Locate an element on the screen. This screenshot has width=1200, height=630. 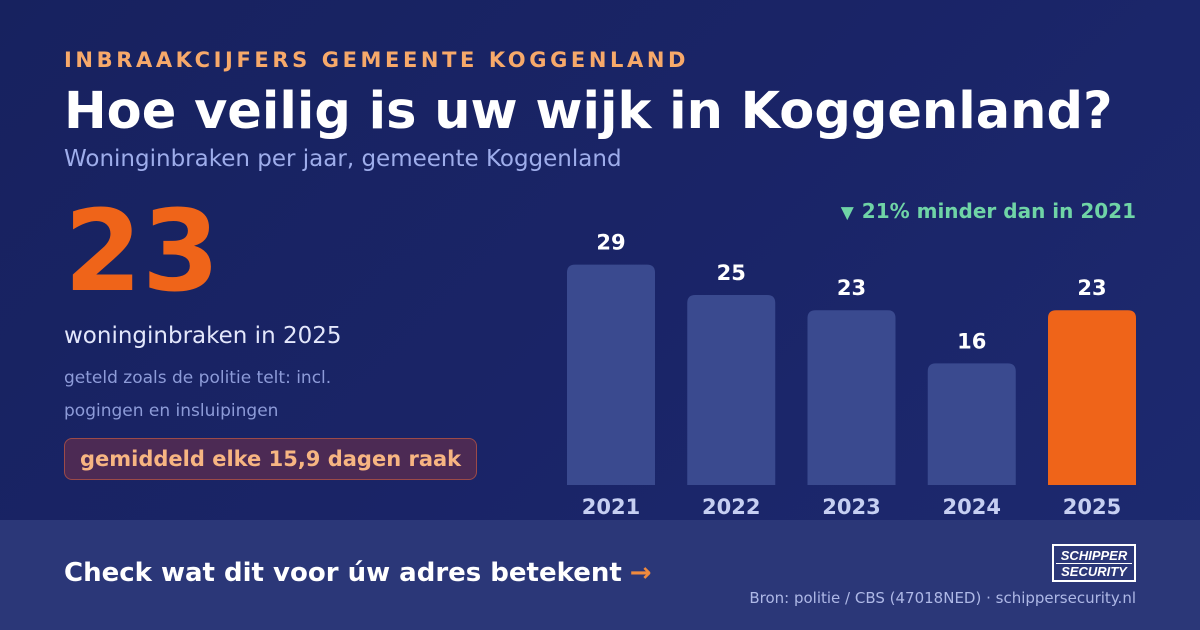
change-indicator: ▼ 21% minder dan in 2021 is located at coordinates (988, 211).